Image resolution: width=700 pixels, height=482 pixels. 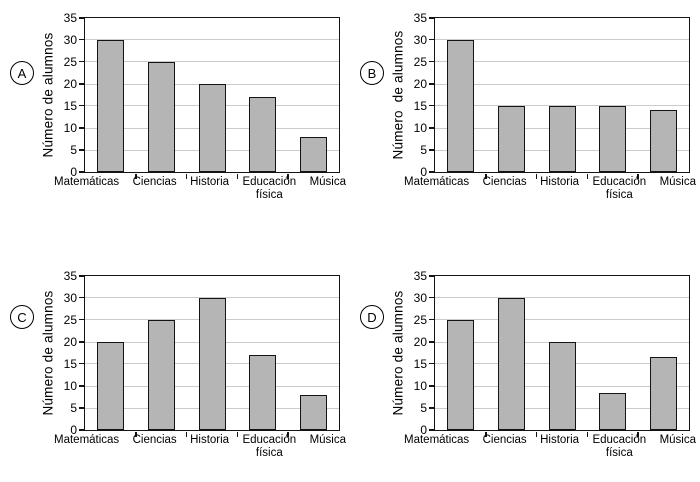 What do you see at coordinates (73, 408) in the screenshot?
I see `y-axis-tick-label: 5` at bounding box center [73, 408].